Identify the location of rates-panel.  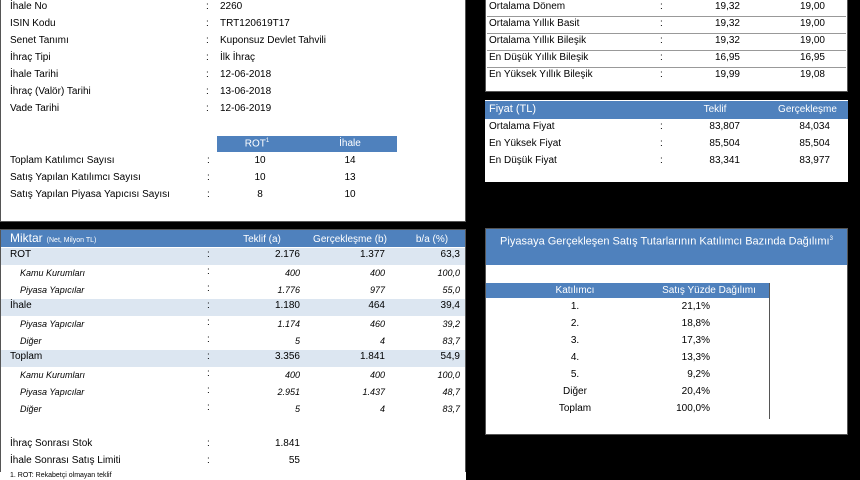
(666, 46).